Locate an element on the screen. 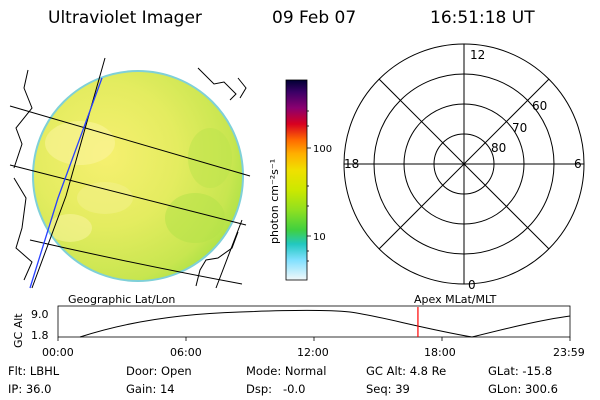  colorbar: 100 10 photon cm⁻²s⁻¹ is located at coordinates (300, 180).